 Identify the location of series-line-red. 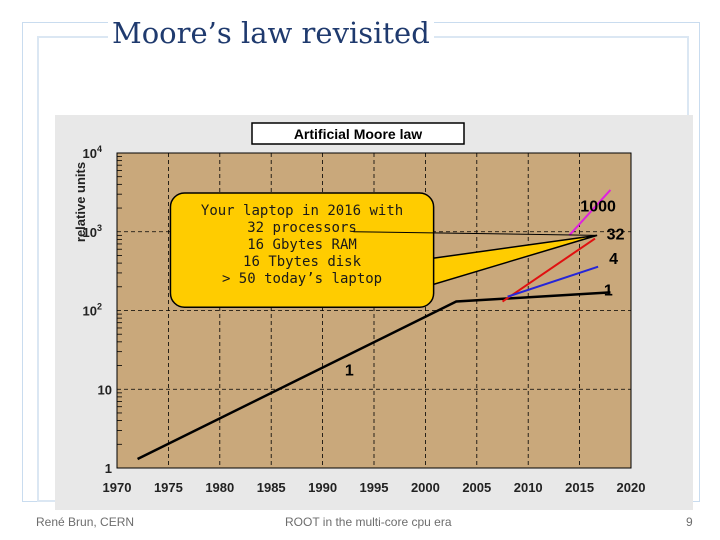
(548, 270).